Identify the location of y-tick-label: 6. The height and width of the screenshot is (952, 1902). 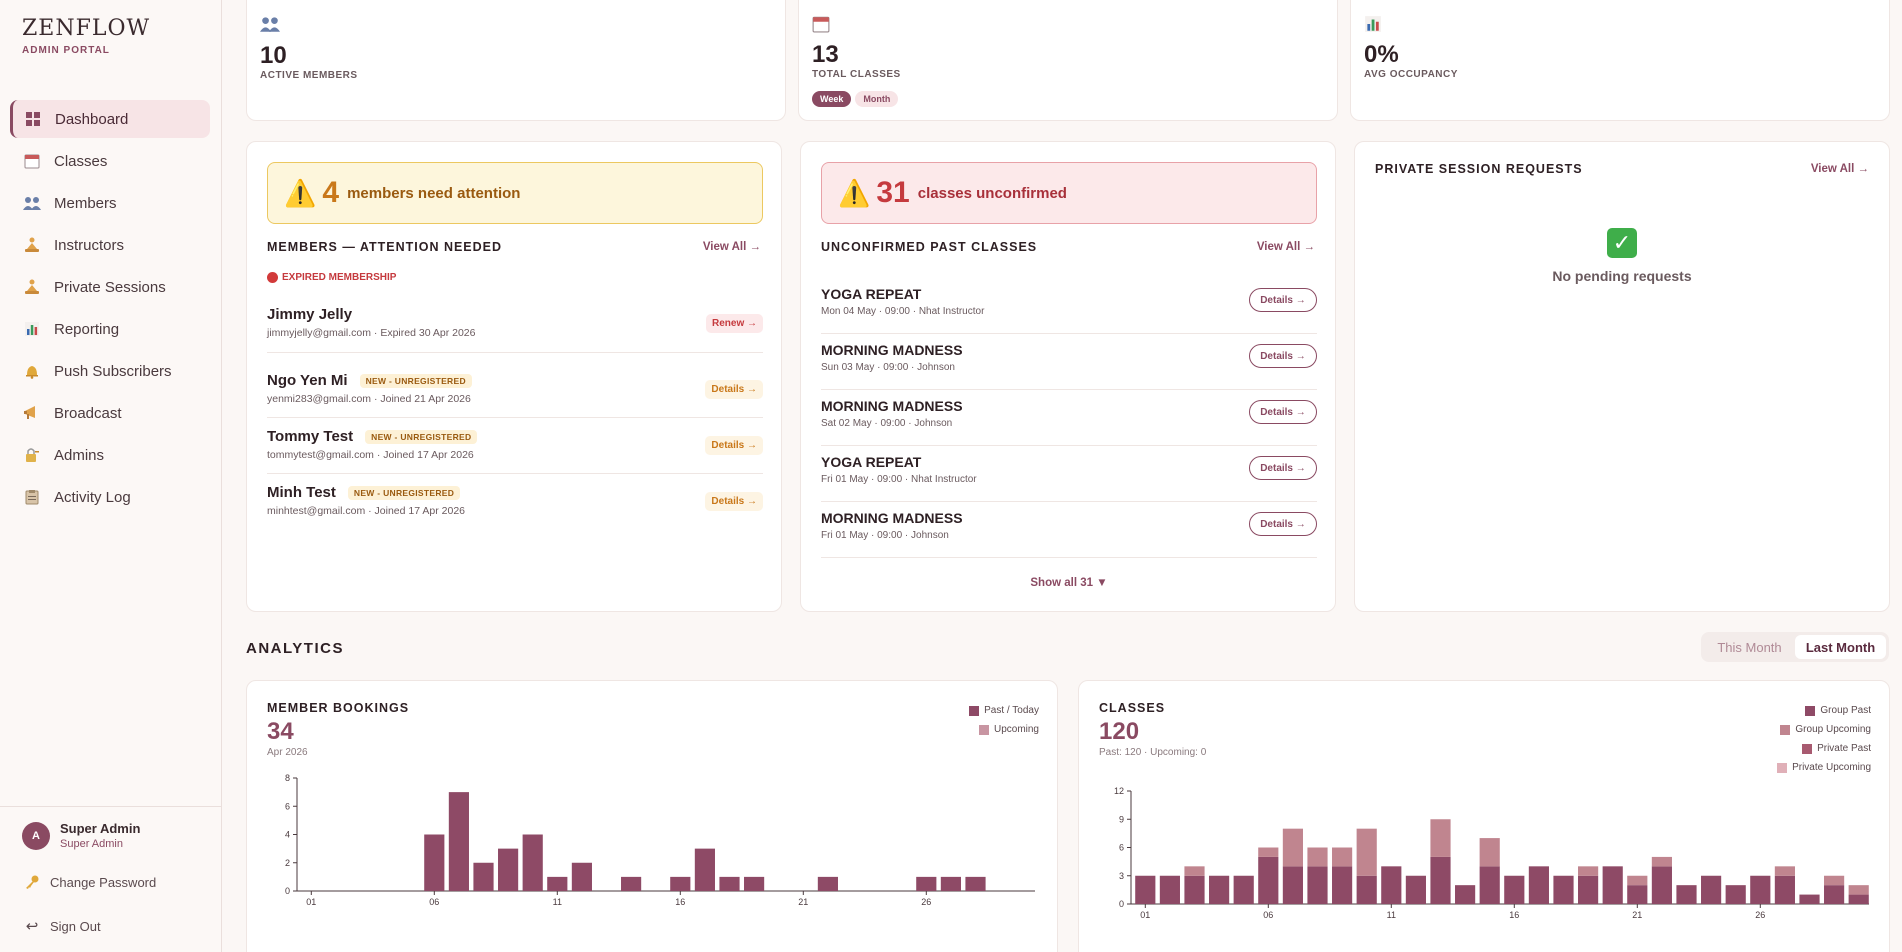
(1121, 848).